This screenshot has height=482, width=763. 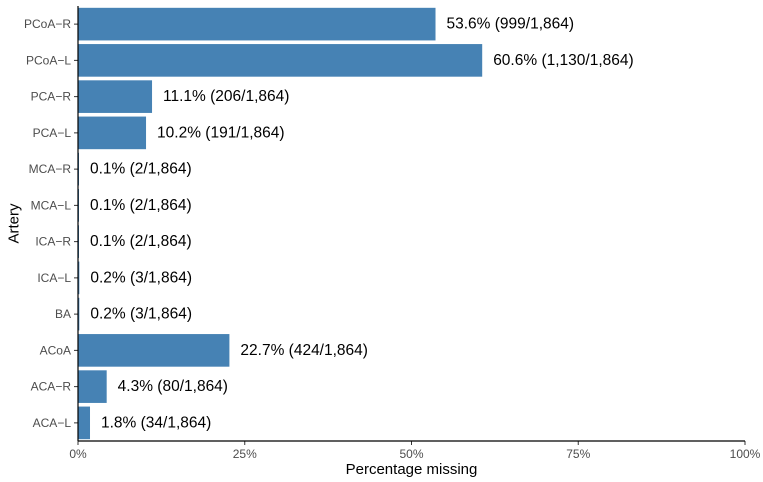 I want to click on x-axis-ticks: 0% 25% 50% 75% 100%, so click(x=415, y=451).